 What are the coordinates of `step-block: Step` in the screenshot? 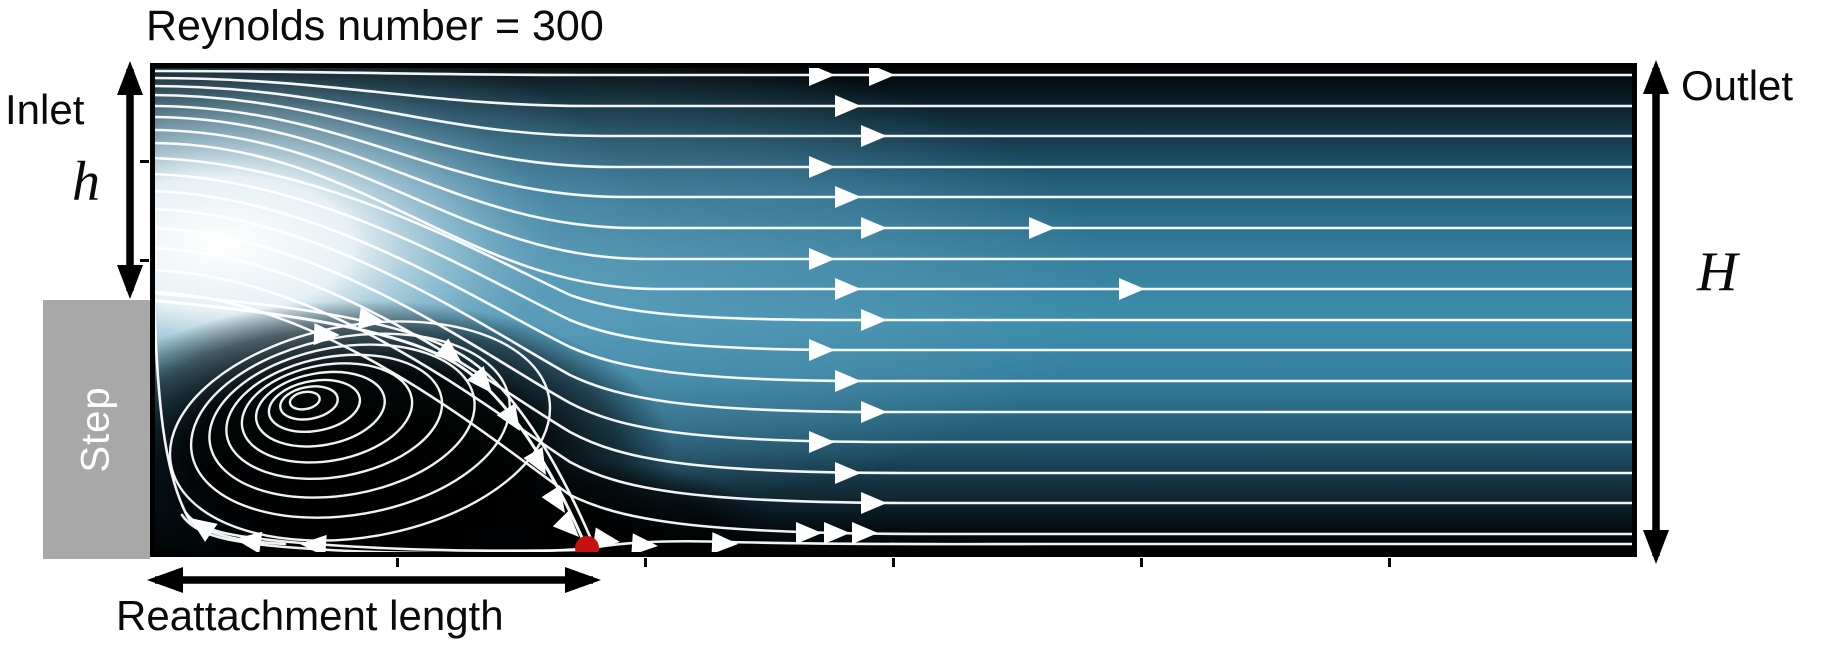 It's located at (96, 429).